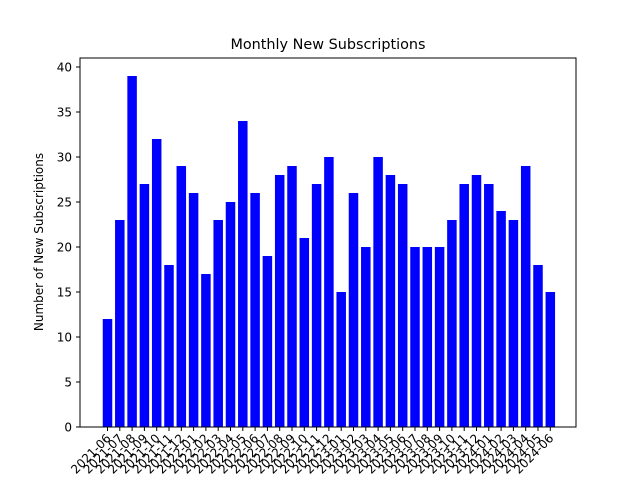 The image size is (640, 480). What do you see at coordinates (64, 68) in the screenshot?
I see `y-tick-label: 40` at bounding box center [64, 68].